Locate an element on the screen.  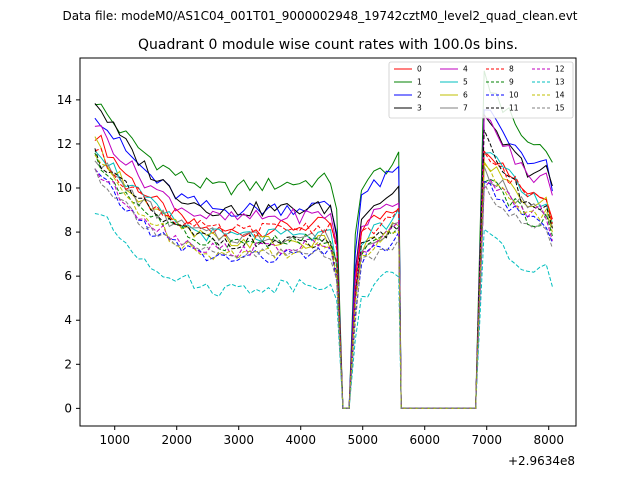
legend-label-5: 5 is located at coordinates (465, 82).